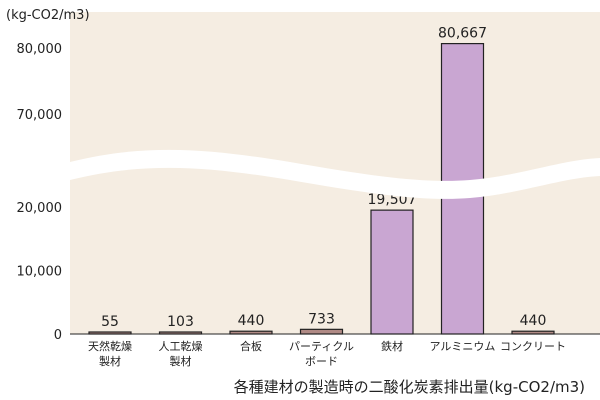 This screenshot has height=400, width=600. What do you see at coordinates (409, 387) in the screenshot?
I see `chart-caption: 各種建材の製造時の二酸化炭素排出量(kg-CO2/m3)` at bounding box center [409, 387].